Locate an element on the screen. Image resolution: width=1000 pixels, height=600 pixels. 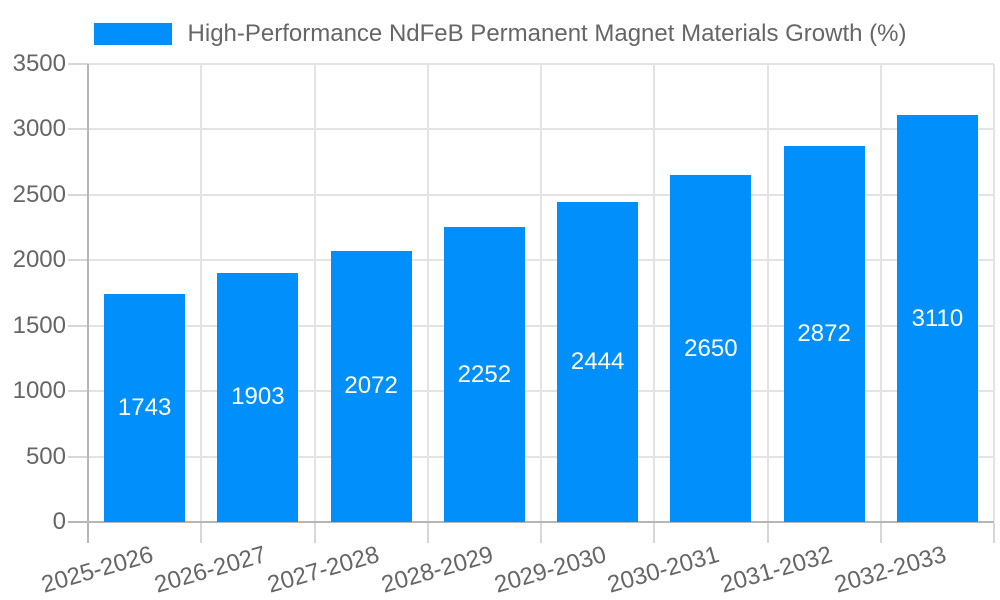
x-axis-category-label: 2031-2032 is located at coordinates (776, 570).